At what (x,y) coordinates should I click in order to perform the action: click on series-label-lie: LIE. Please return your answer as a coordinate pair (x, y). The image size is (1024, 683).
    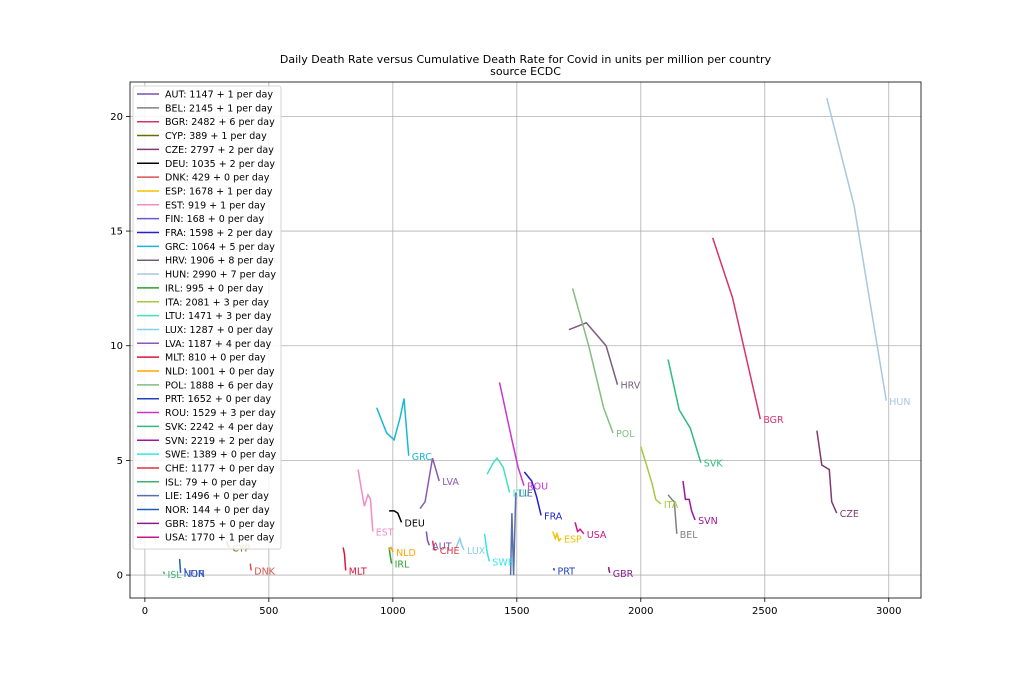
    Looking at the image, I should click on (526, 494).